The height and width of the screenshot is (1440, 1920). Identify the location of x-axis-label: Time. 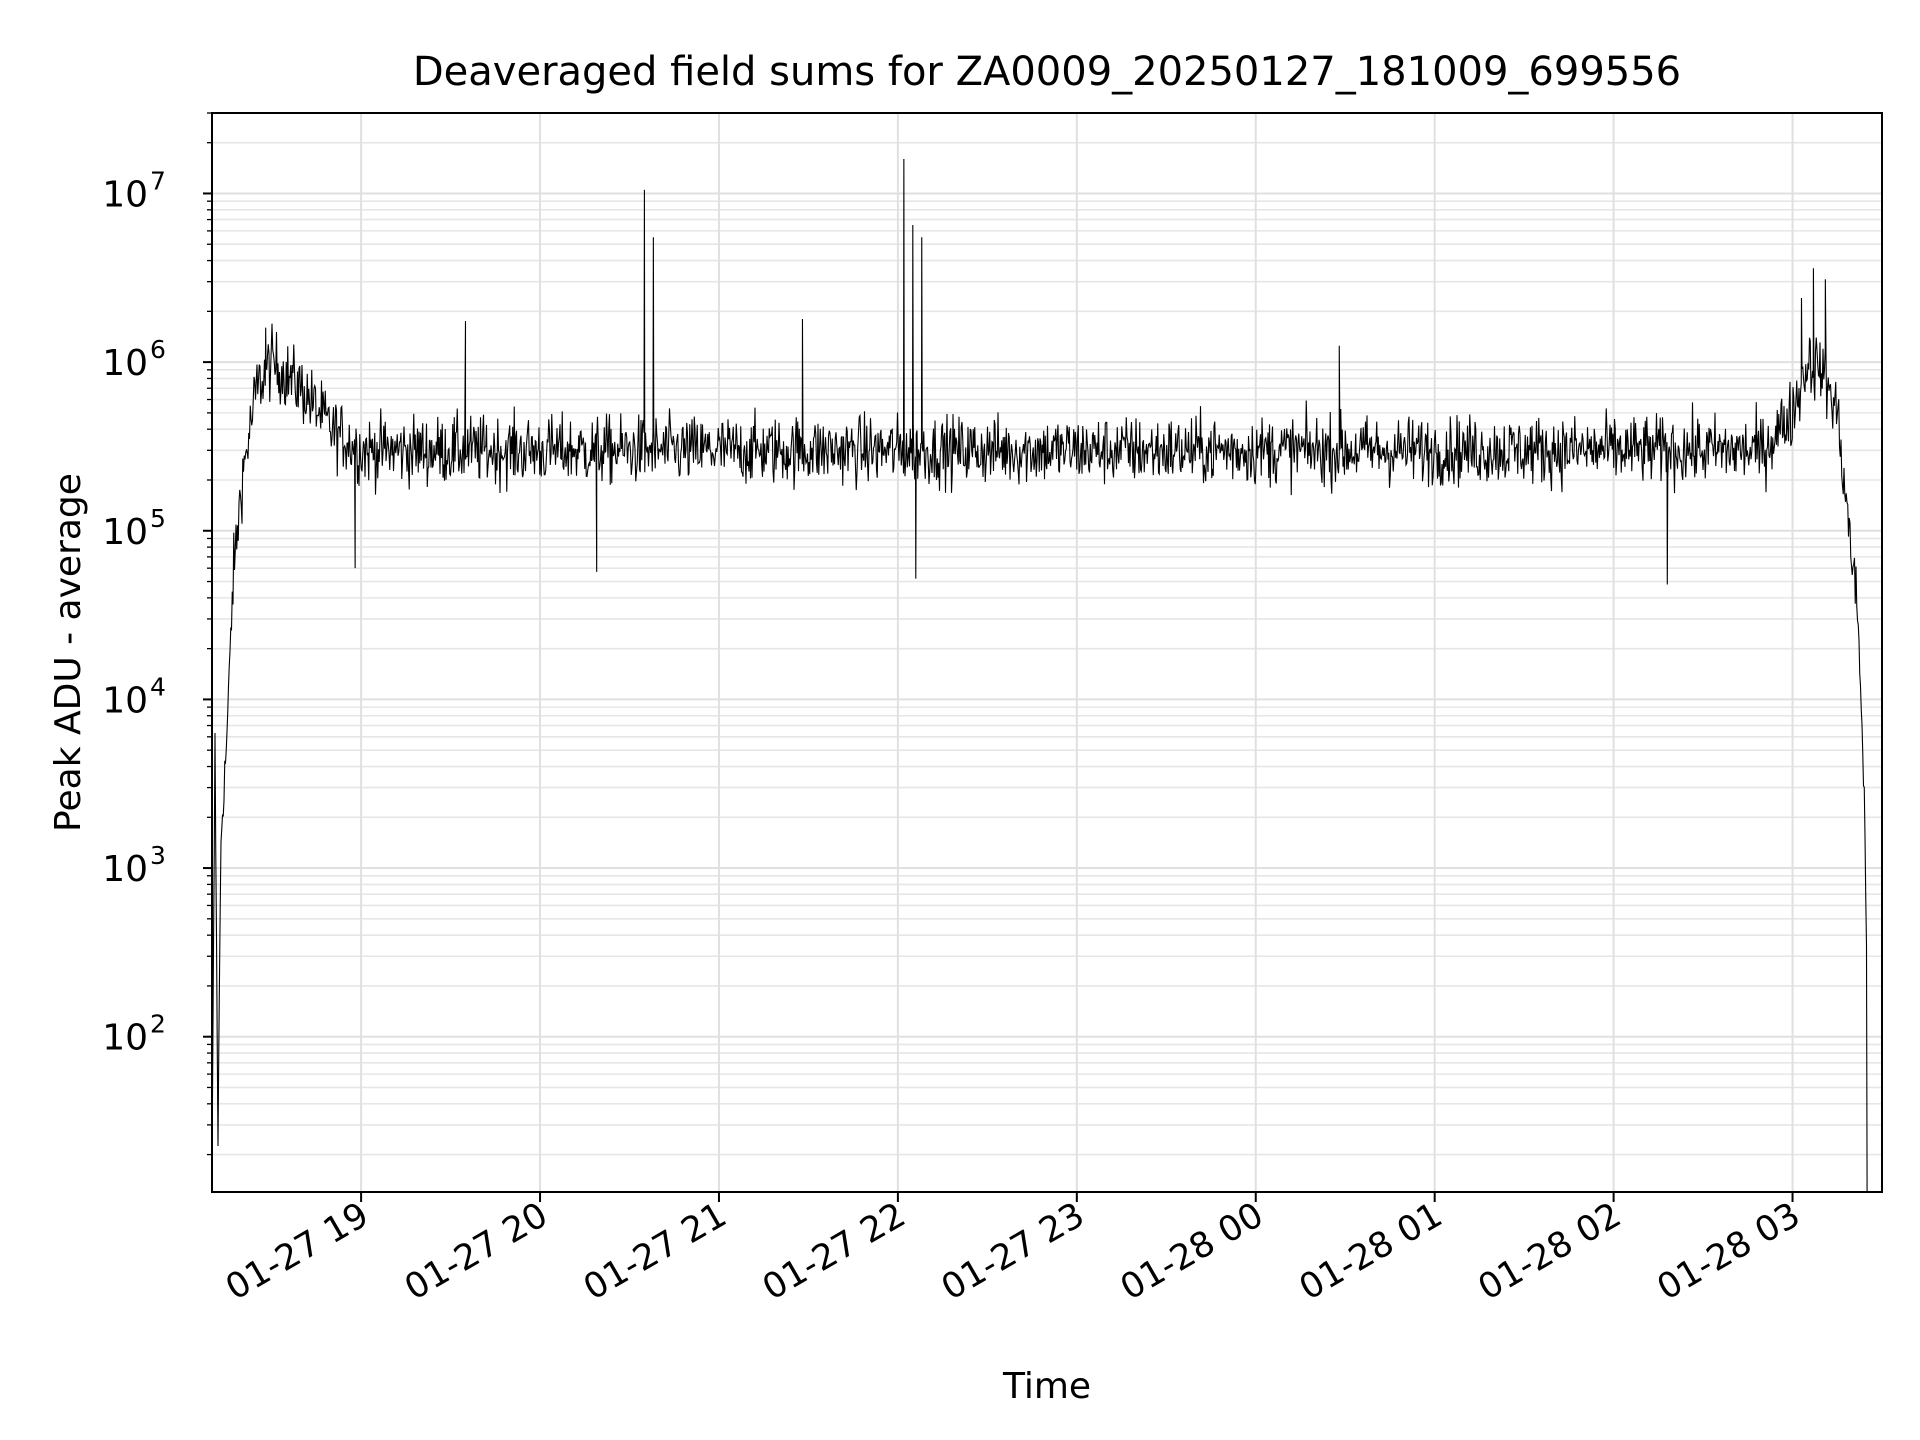
(1046, 1386).